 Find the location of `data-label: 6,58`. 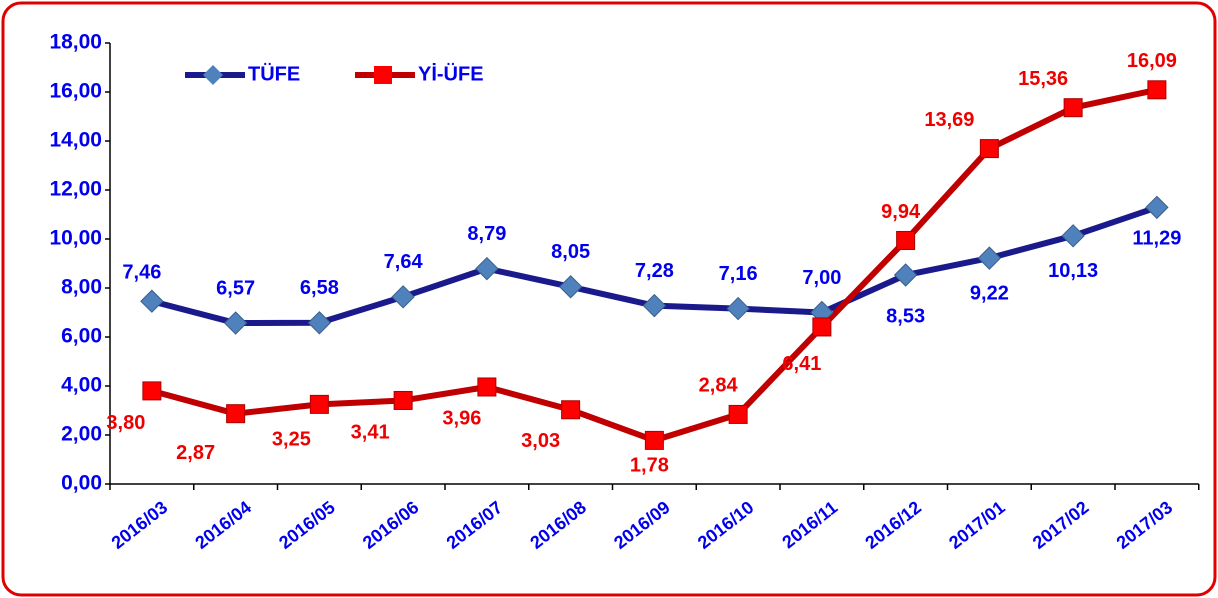

data-label: 6,58 is located at coordinates (319, 288).